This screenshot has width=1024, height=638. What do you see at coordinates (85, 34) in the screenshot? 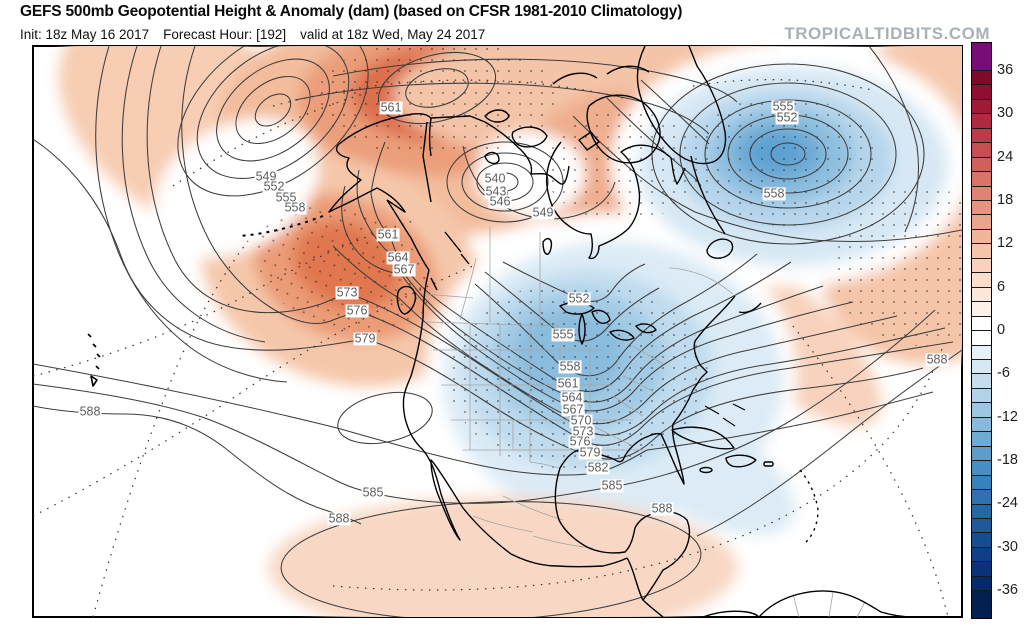
I see `init-time: Init: 18z May 16 2017` at bounding box center [85, 34].